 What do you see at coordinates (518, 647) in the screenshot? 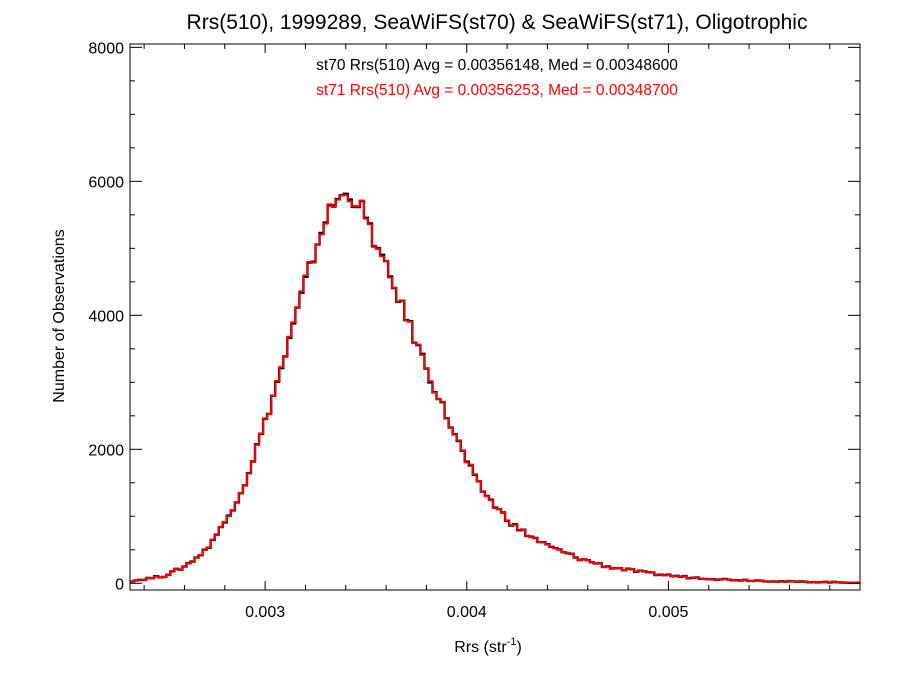
I see `x-axis-label-close: )` at bounding box center [518, 647].